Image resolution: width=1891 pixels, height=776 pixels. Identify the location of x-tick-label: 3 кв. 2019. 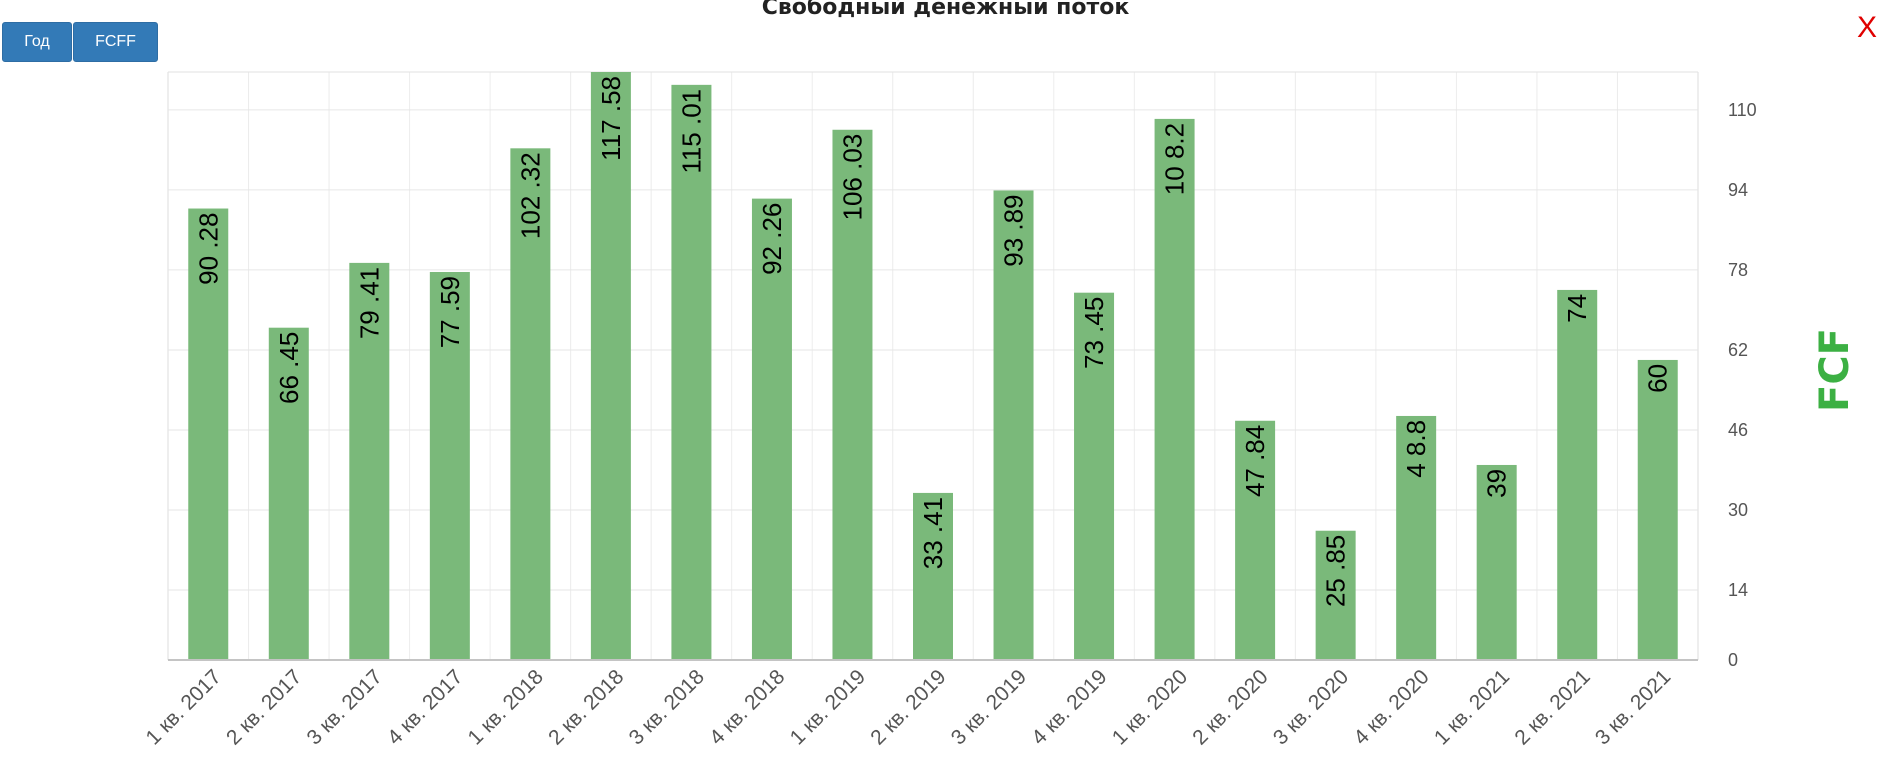
(989, 707).